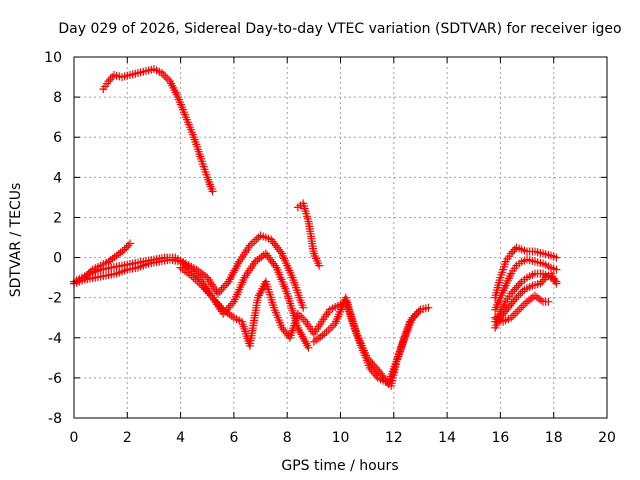 The height and width of the screenshot is (480, 640). What do you see at coordinates (287, 438) in the screenshot?
I see `x-tick-label: 8` at bounding box center [287, 438].